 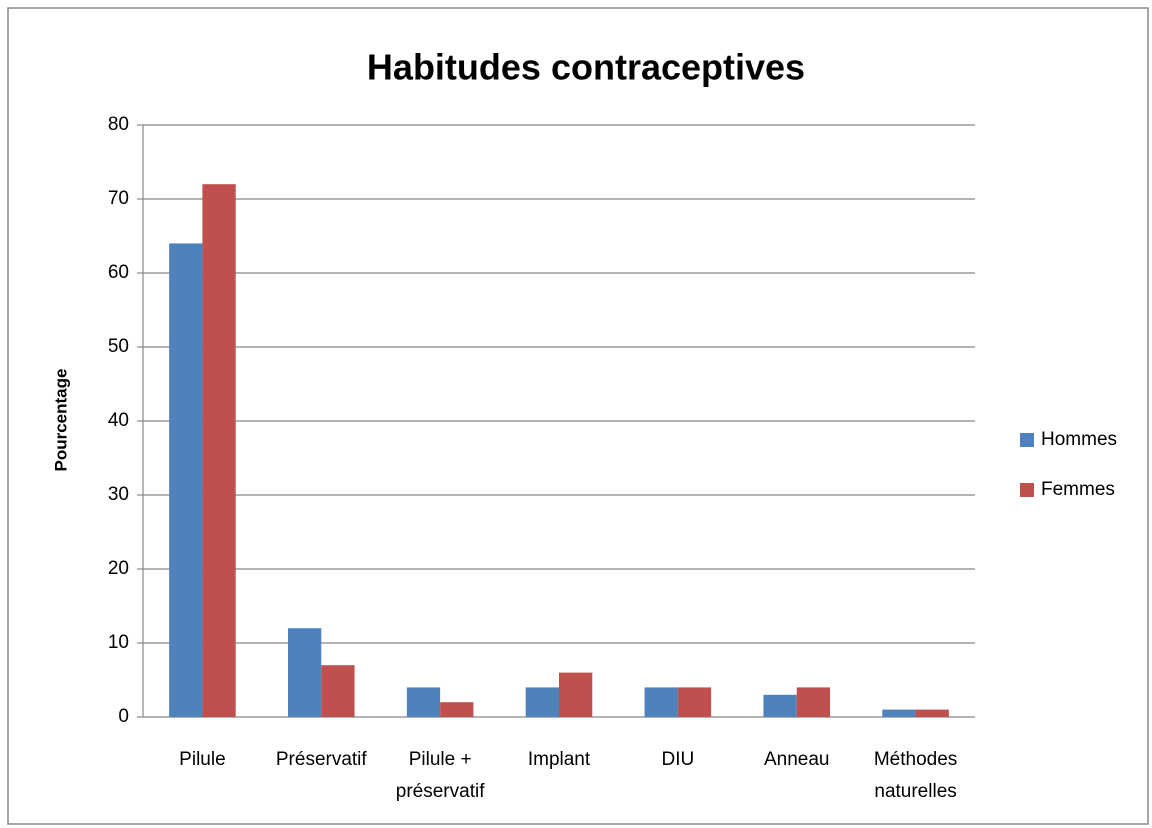 What do you see at coordinates (118, 346) in the screenshot?
I see `y-tick-label: 50` at bounding box center [118, 346].